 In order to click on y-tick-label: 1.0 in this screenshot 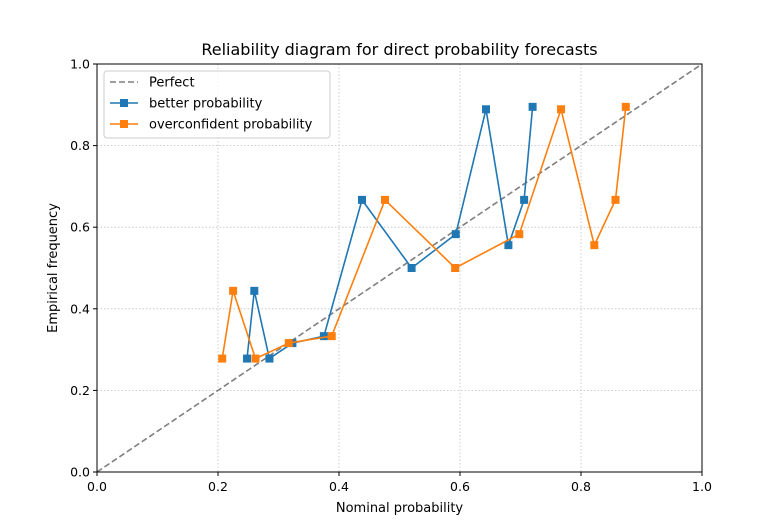, I will do `click(80, 64)`.